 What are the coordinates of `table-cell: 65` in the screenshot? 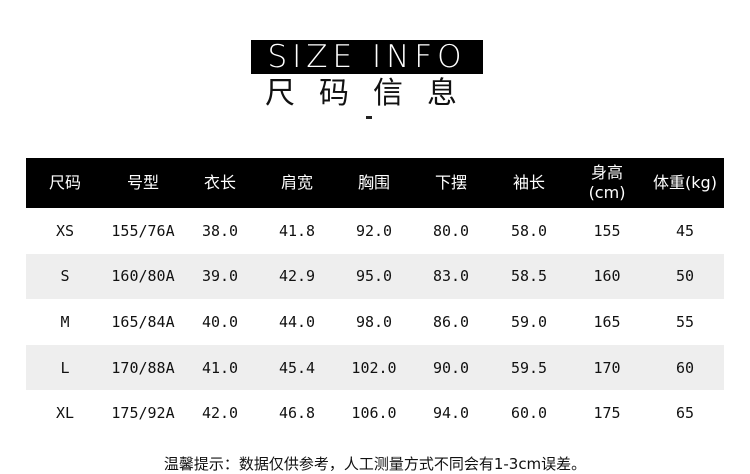 It's located at (685, 413).